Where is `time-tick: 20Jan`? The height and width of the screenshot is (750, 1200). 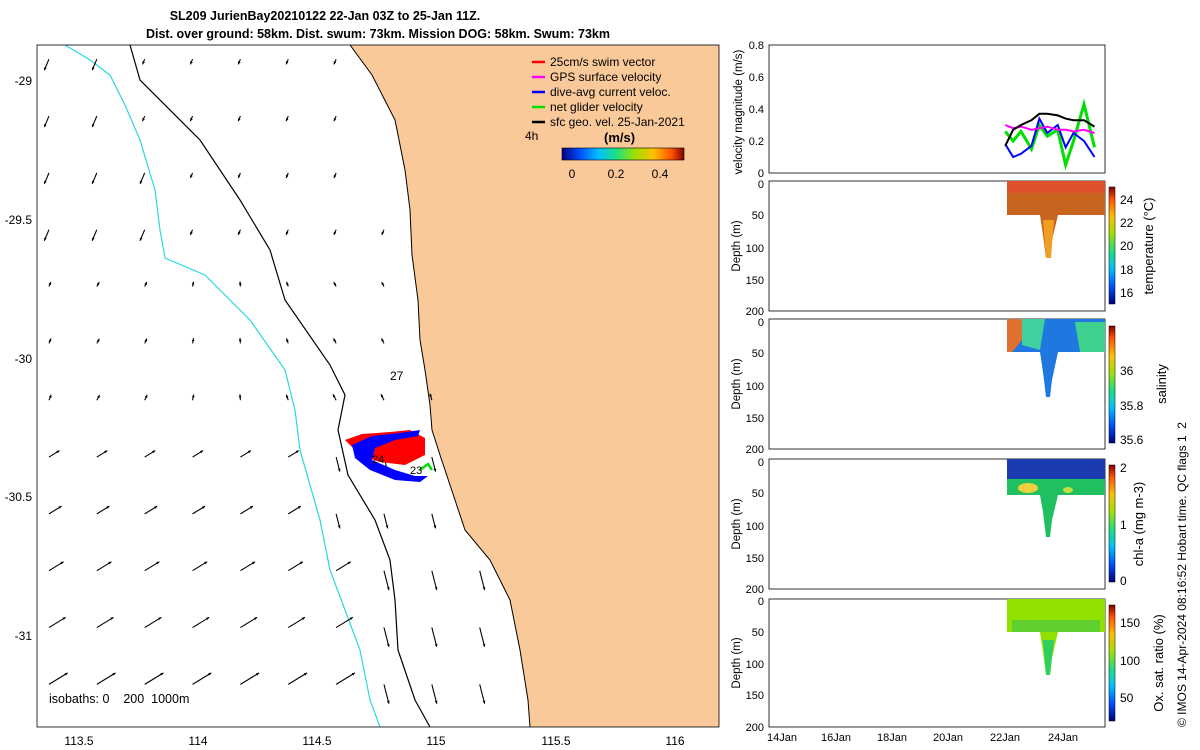 time-tick: 20Jan is located at coordinates (948, 738).